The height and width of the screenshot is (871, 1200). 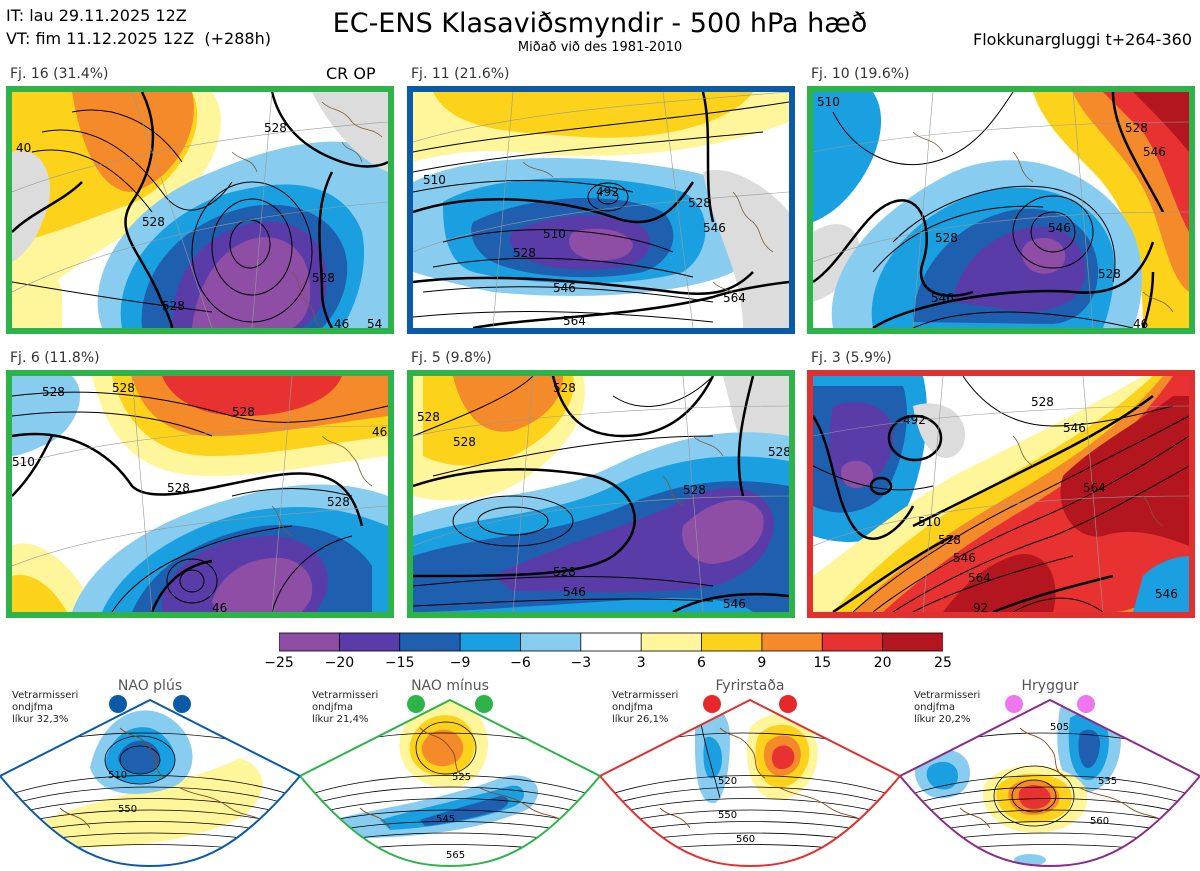 I want to click on cluster-panel-4: 528 528 528 528 510 528 46 46, so click(x=200, y=494).